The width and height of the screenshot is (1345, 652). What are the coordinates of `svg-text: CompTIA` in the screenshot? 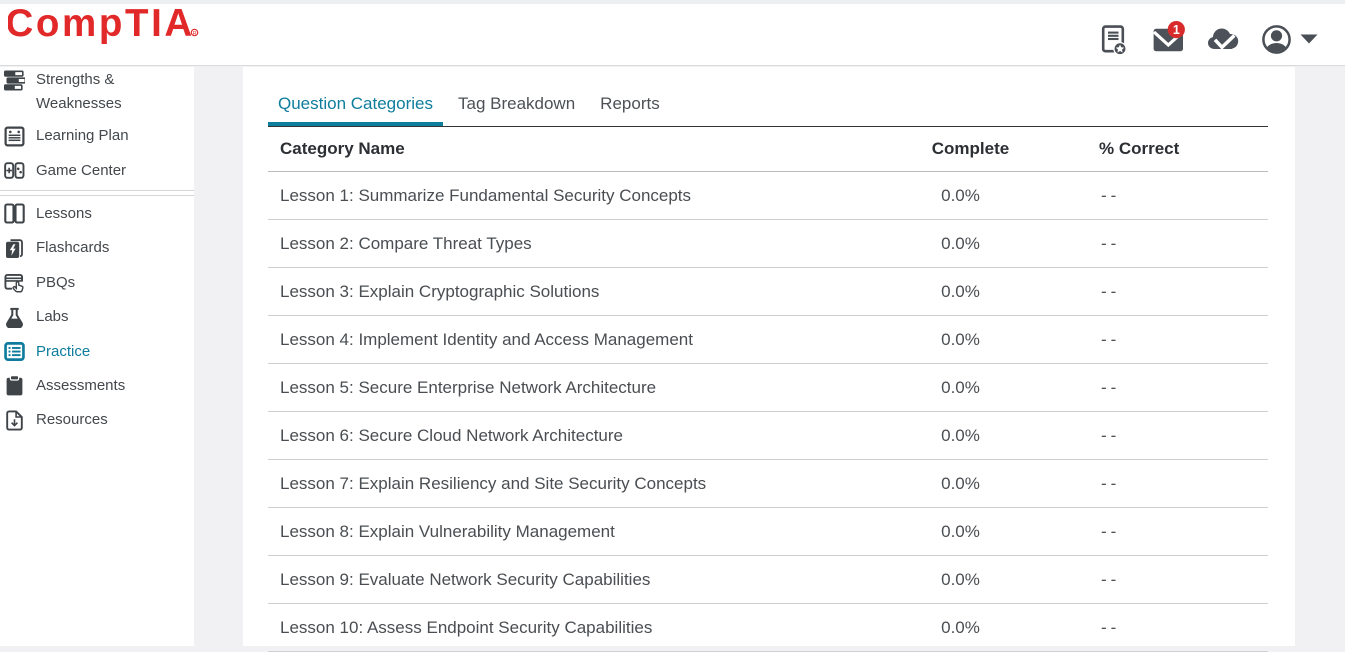 It's located at (101, 25).